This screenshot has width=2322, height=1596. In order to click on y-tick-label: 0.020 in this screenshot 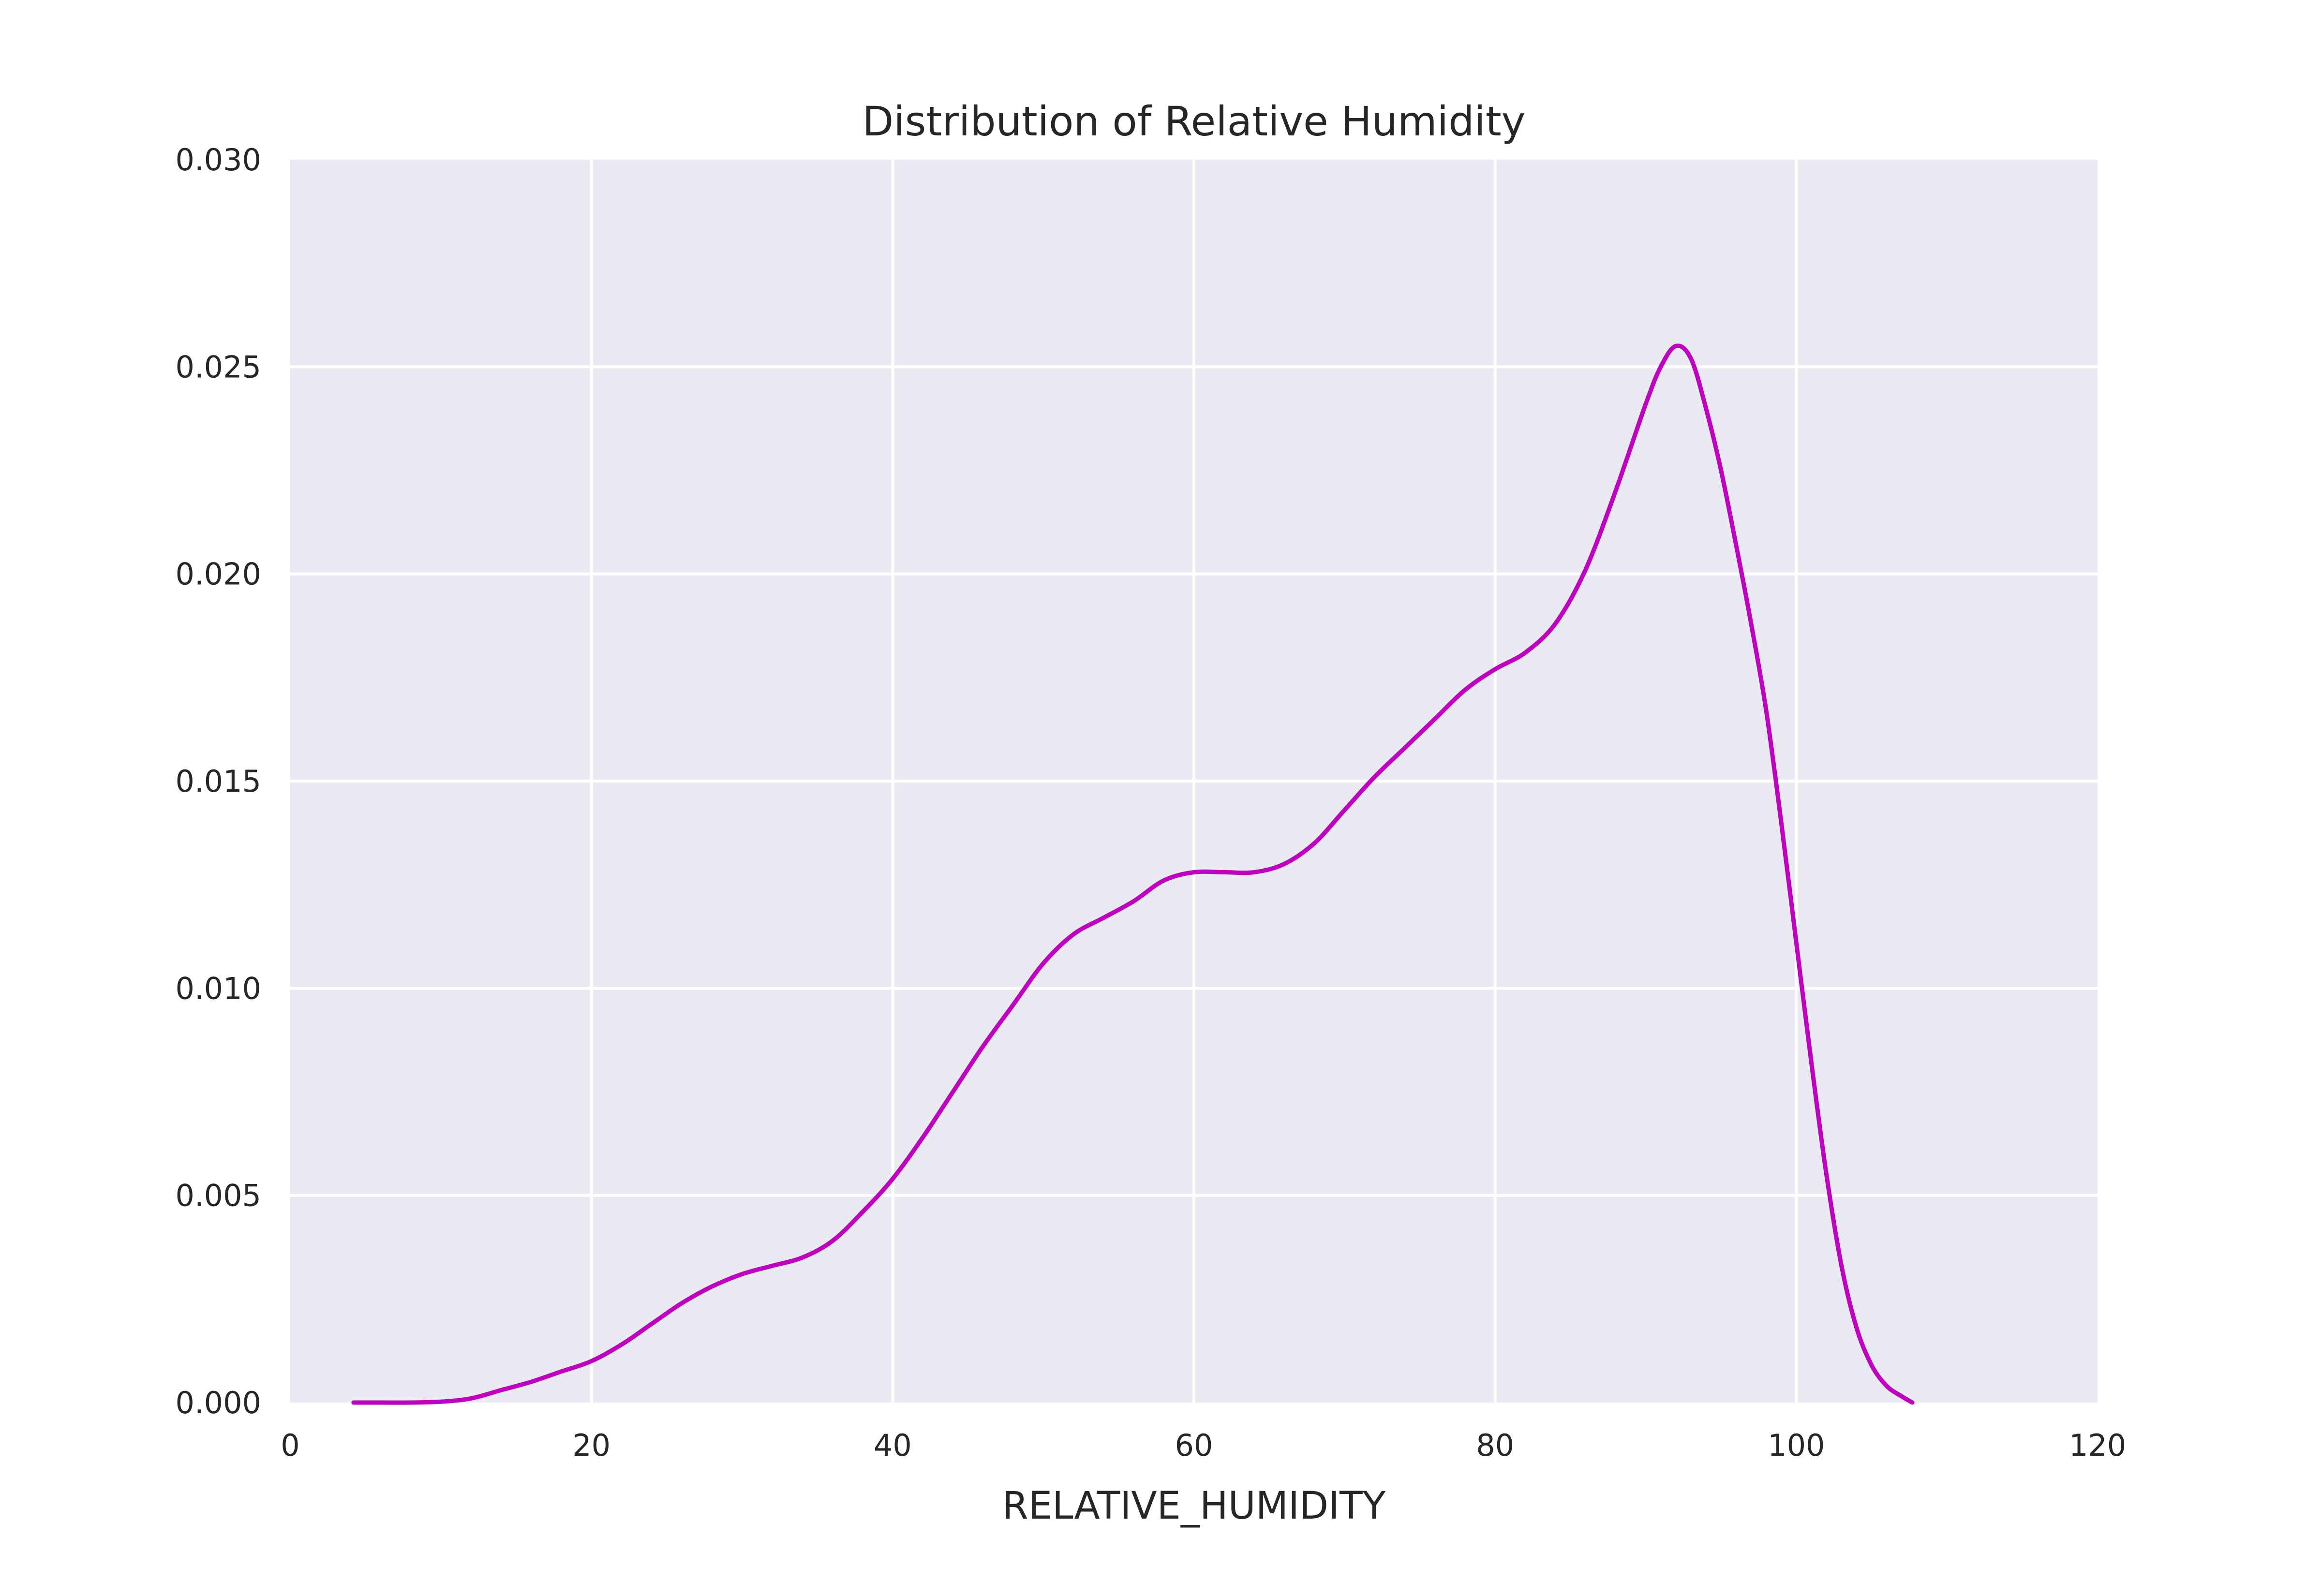, I will do `click(219, 574)`.